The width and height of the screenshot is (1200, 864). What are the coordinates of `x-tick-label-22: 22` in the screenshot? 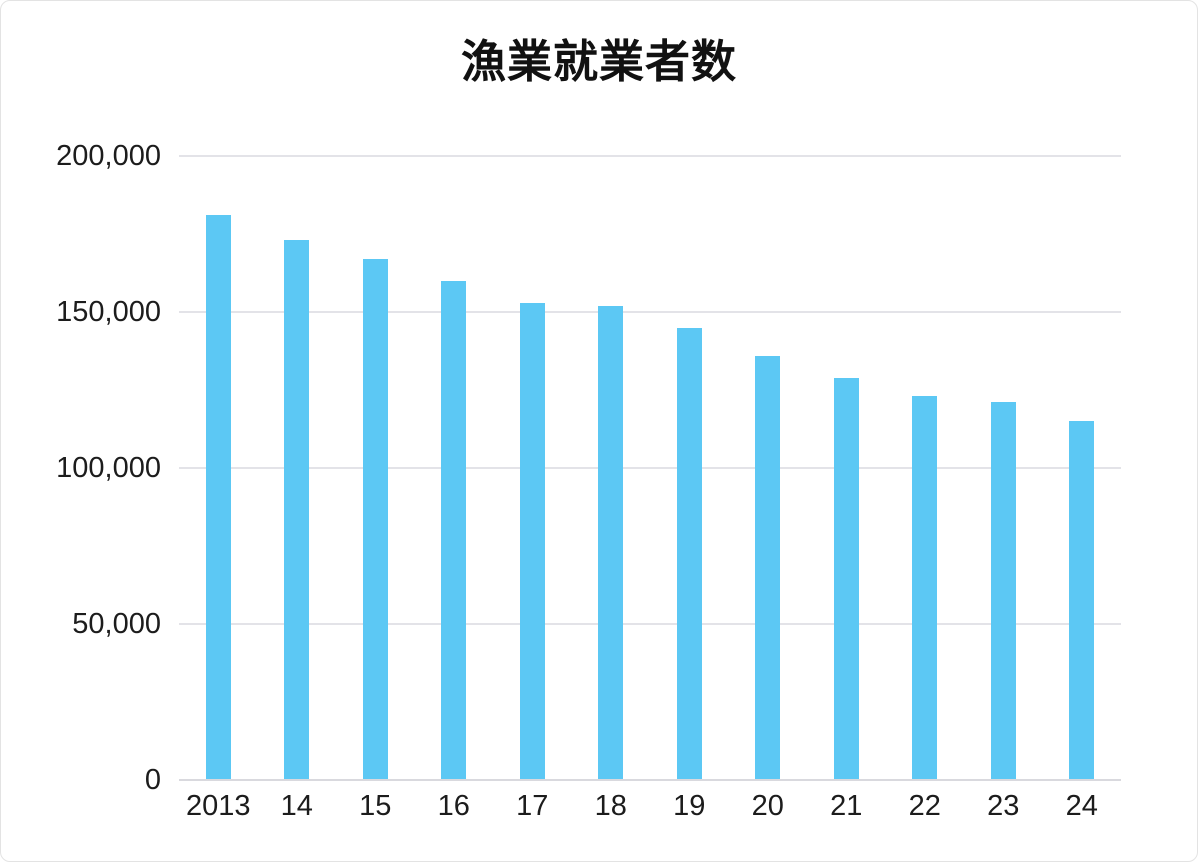 It's located at (924, 806).